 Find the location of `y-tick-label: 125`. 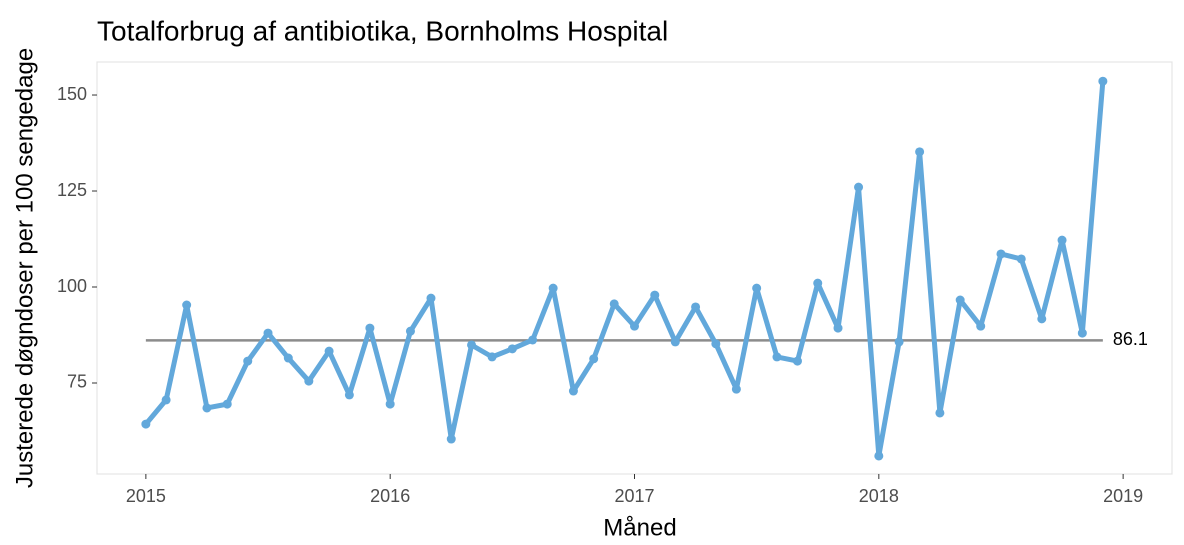

y-tick-label: 125 is located at coordinates (72, 190).